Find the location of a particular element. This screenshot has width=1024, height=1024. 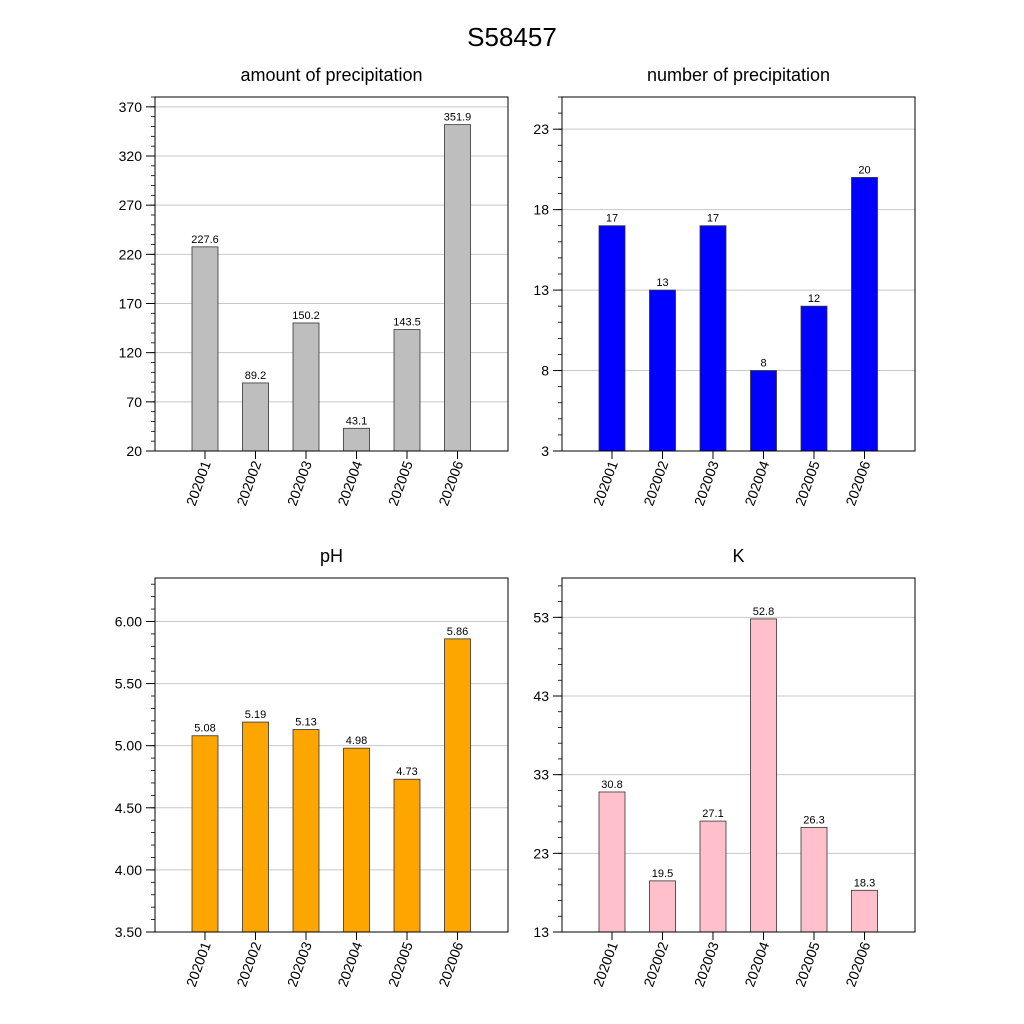

y-tick-label: 8 is located at coordinates (545, 371).